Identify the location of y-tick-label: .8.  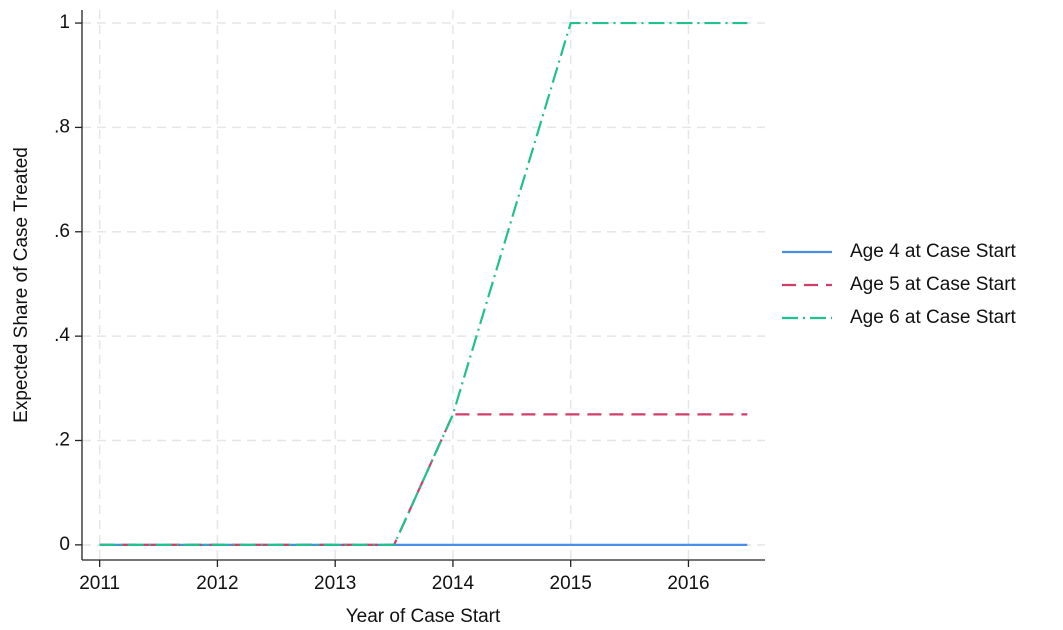
(62, 126).